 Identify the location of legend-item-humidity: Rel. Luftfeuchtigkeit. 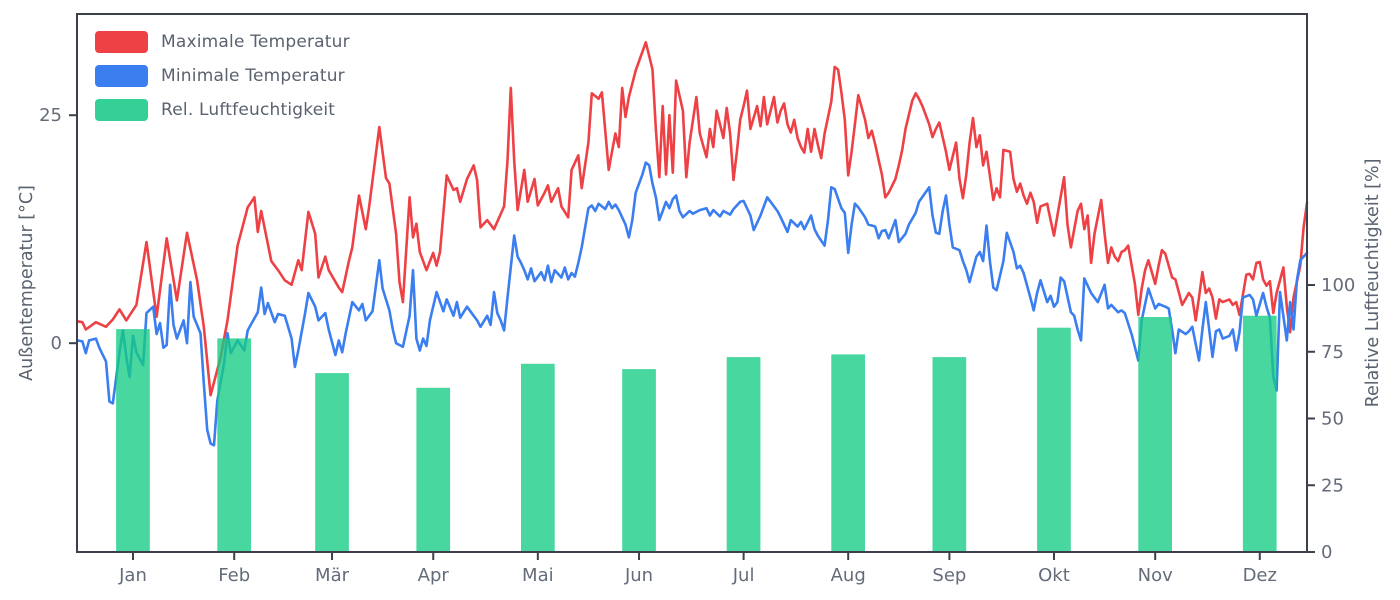
(222, 110).